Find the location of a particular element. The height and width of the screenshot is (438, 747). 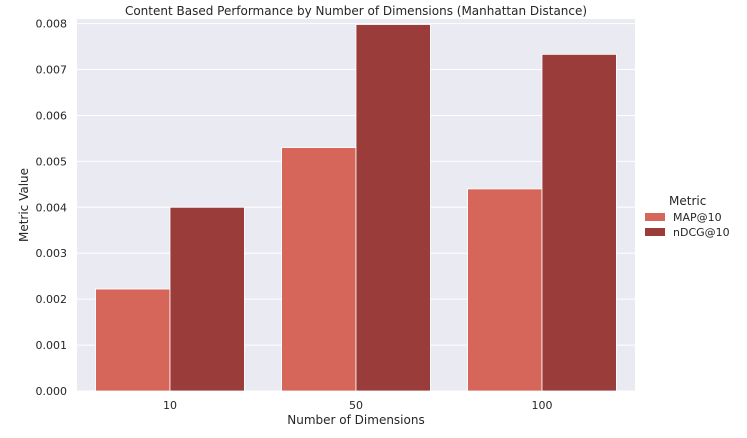

y-tick-label: 0.008 is located at coordinates (52, 24).